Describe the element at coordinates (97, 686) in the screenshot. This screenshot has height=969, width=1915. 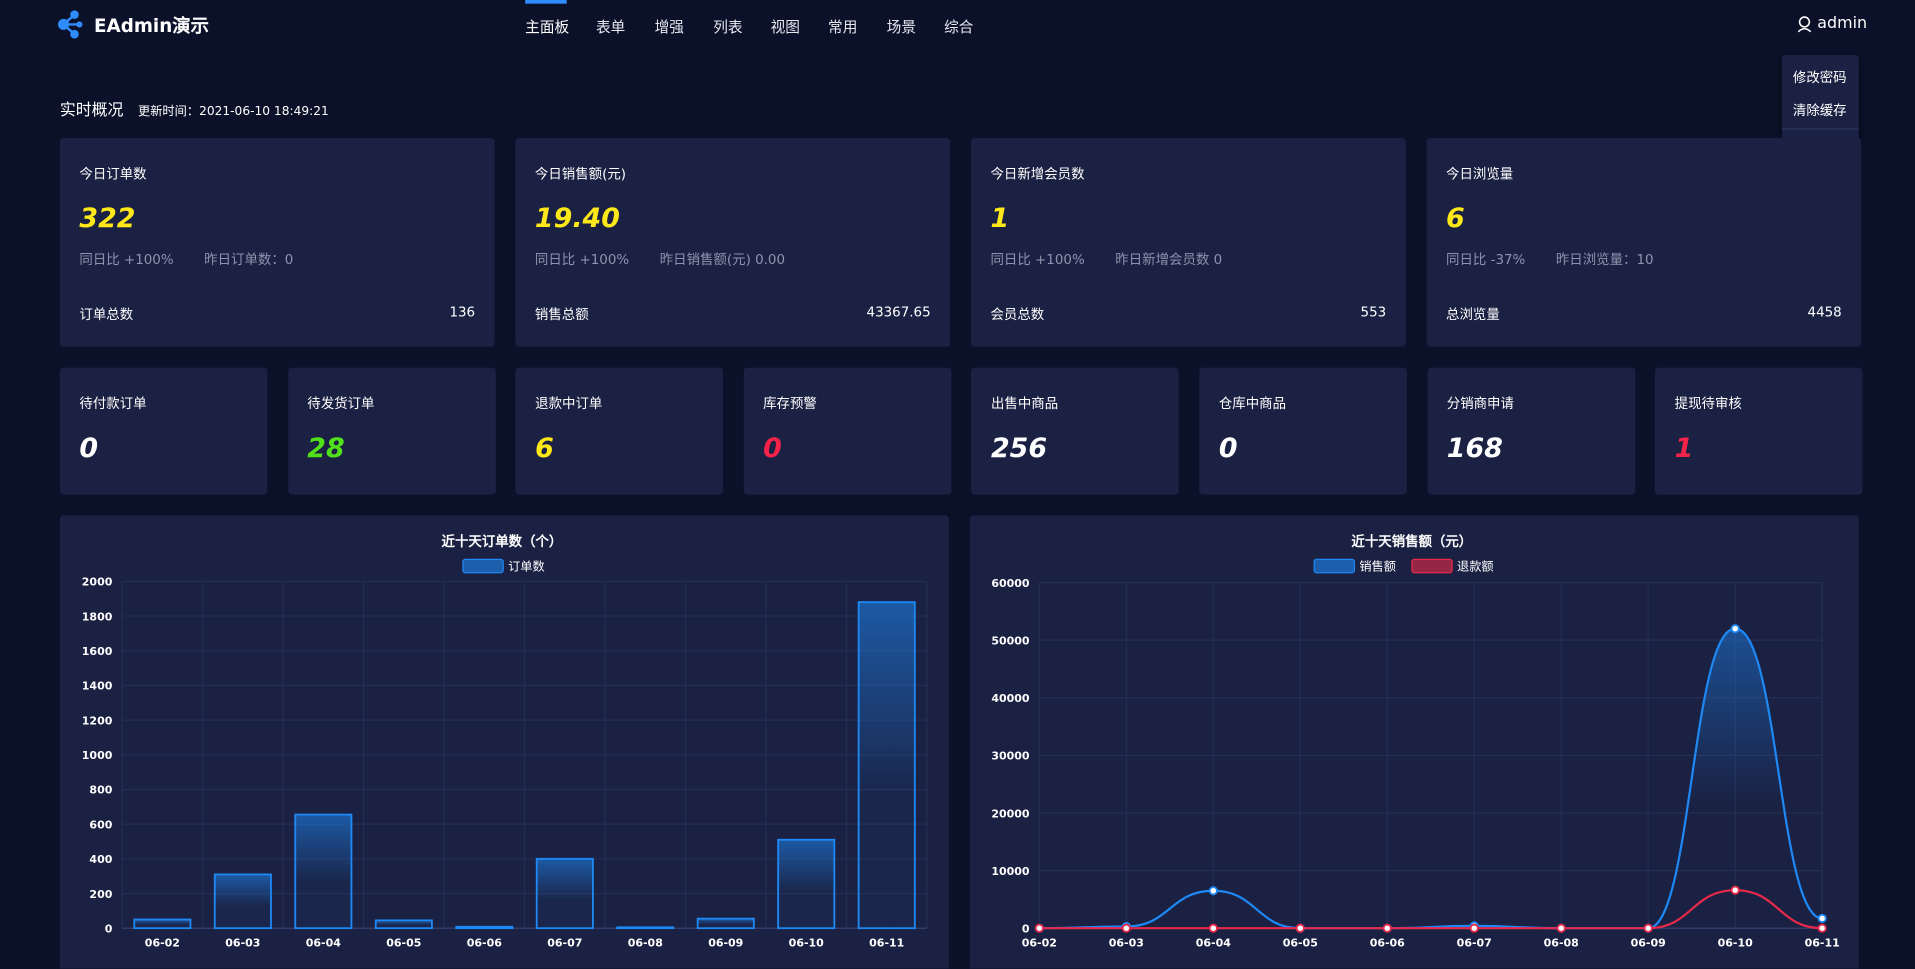
I see `y-tick-label: 1400` at that location.